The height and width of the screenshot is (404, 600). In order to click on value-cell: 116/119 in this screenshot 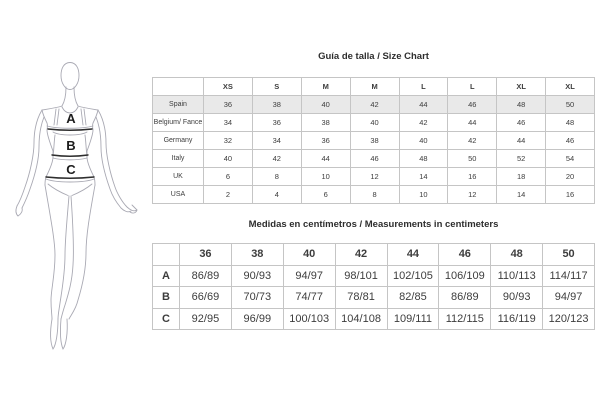, I will do `click(517, 318)`.